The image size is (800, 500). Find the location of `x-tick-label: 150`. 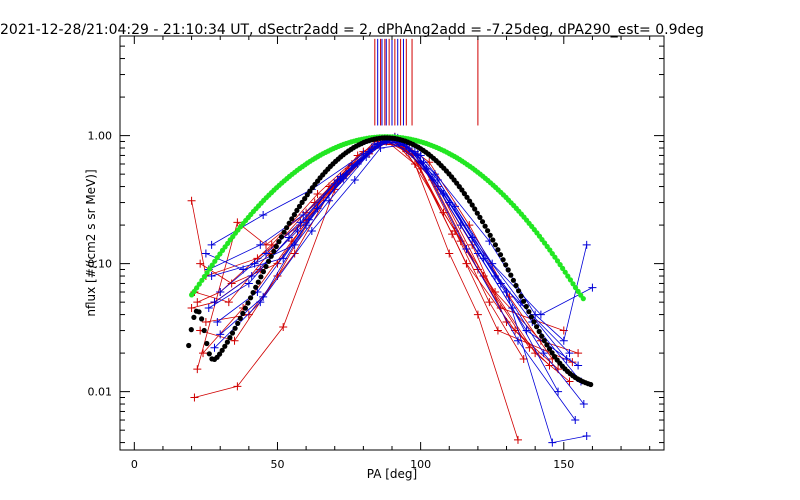

x-tick-label: 150 is located at coordinates (563, 464).